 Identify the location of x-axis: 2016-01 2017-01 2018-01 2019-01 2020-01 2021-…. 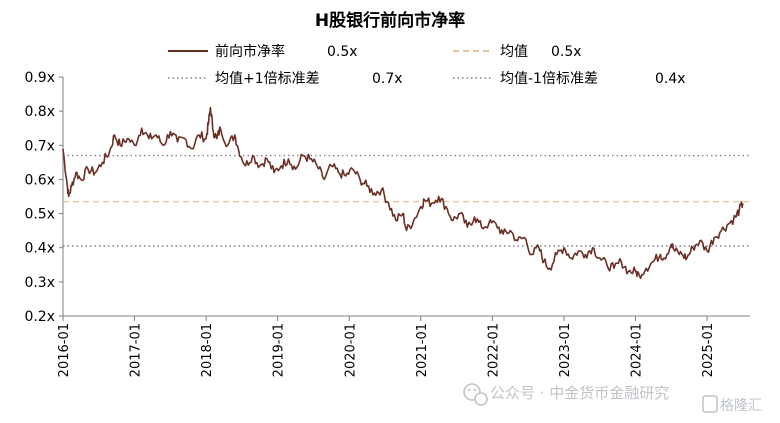
(403, 346).